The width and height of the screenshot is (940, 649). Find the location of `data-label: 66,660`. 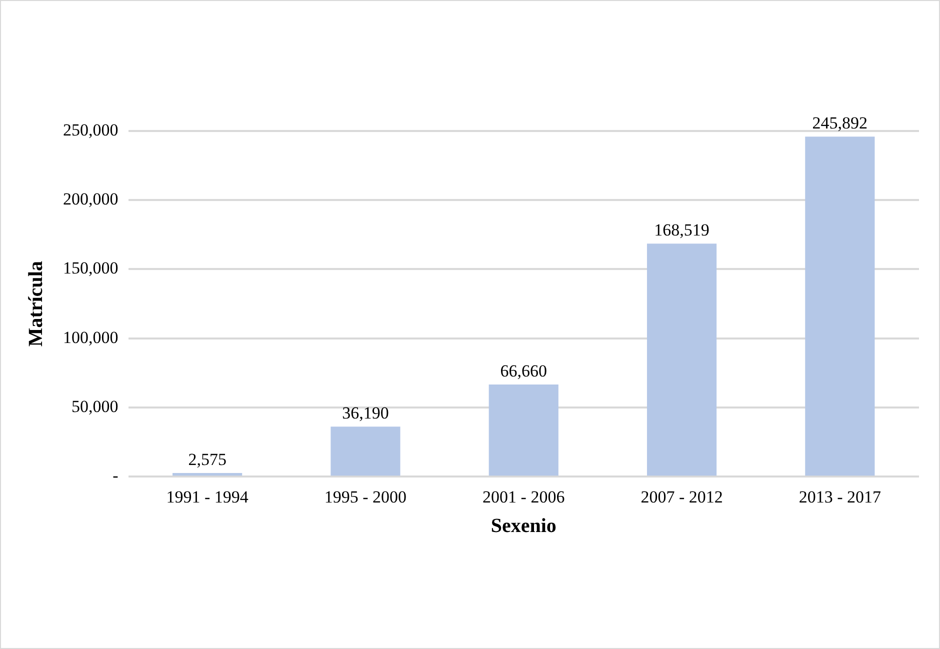

data-label: 66,660 is located at coordinates (523, 370).